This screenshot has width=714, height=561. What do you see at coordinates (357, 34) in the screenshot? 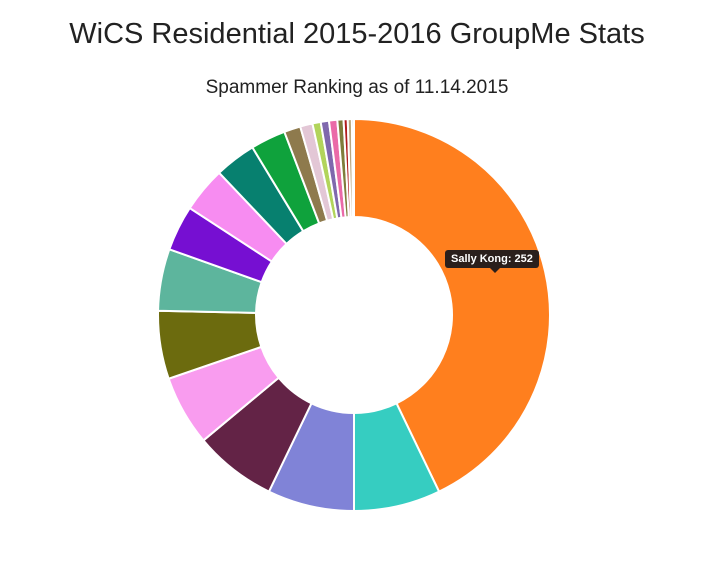
I see `chart-title: WiCS Residential 2015-2016 GroupMe Stats` at bounding box center [357, 34].